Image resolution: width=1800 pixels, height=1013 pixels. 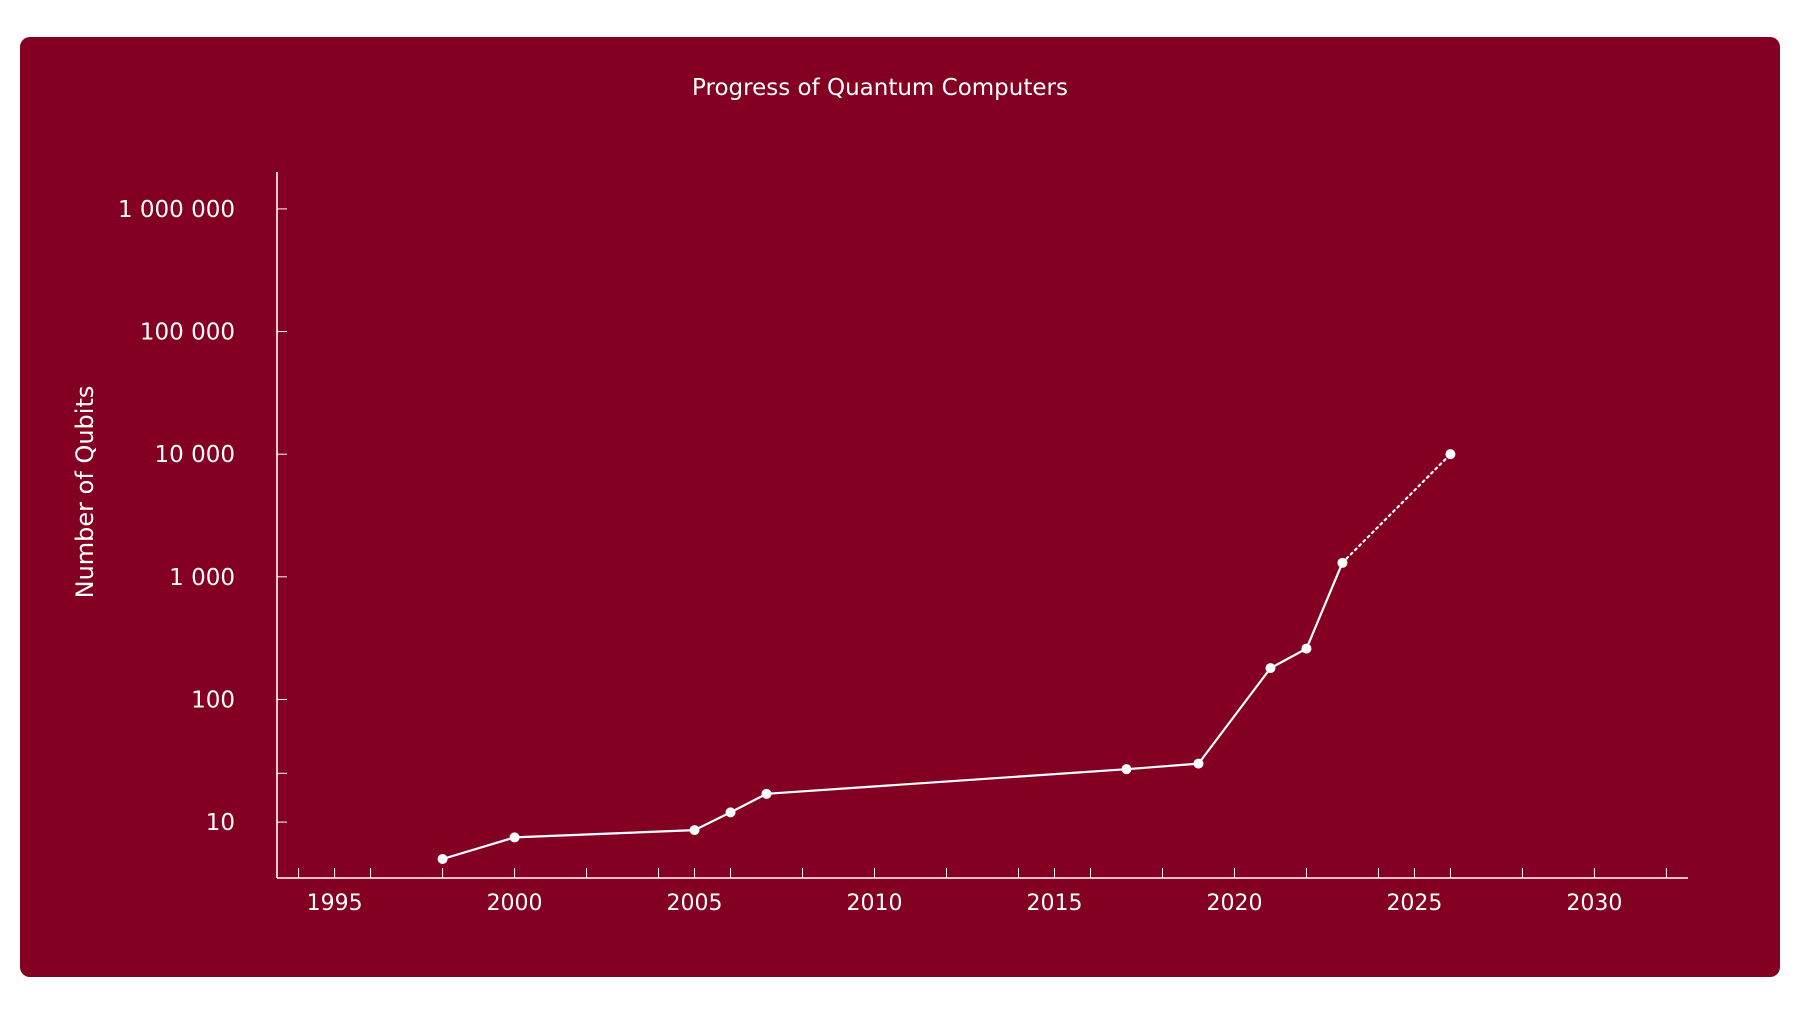 What do you see at coordinates (880, 88) in the screenshot?
I see `chart-title: Progress of Quantum Computers` at bounding box center [880, 88].